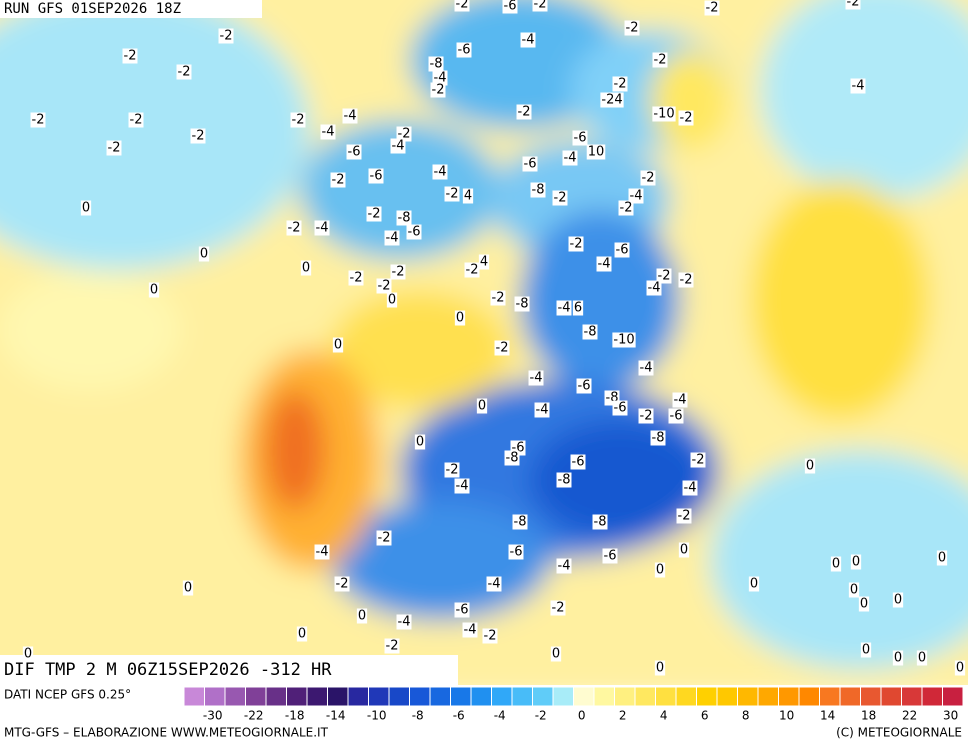 The width and height of the screenshot is (968, 745). Describe the element at coordinates (623, 340) in the screenshot. I see `contour-label: -10` at that location.